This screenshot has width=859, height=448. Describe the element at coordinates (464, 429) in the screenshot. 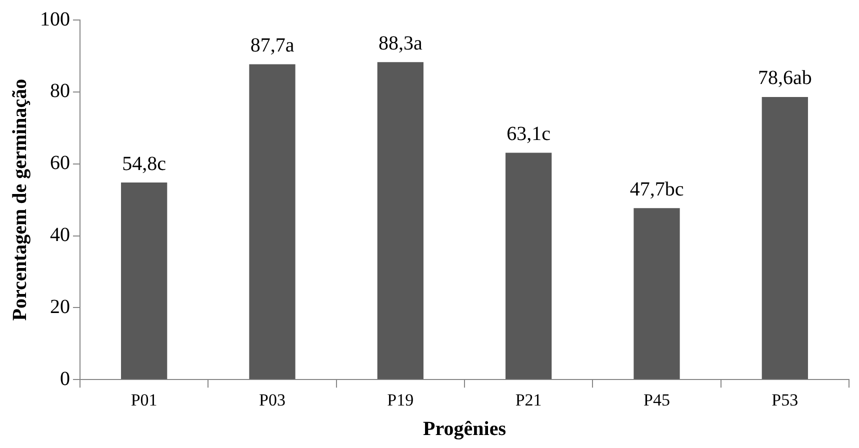

I see `x-axis-title: Progênies` at that location.